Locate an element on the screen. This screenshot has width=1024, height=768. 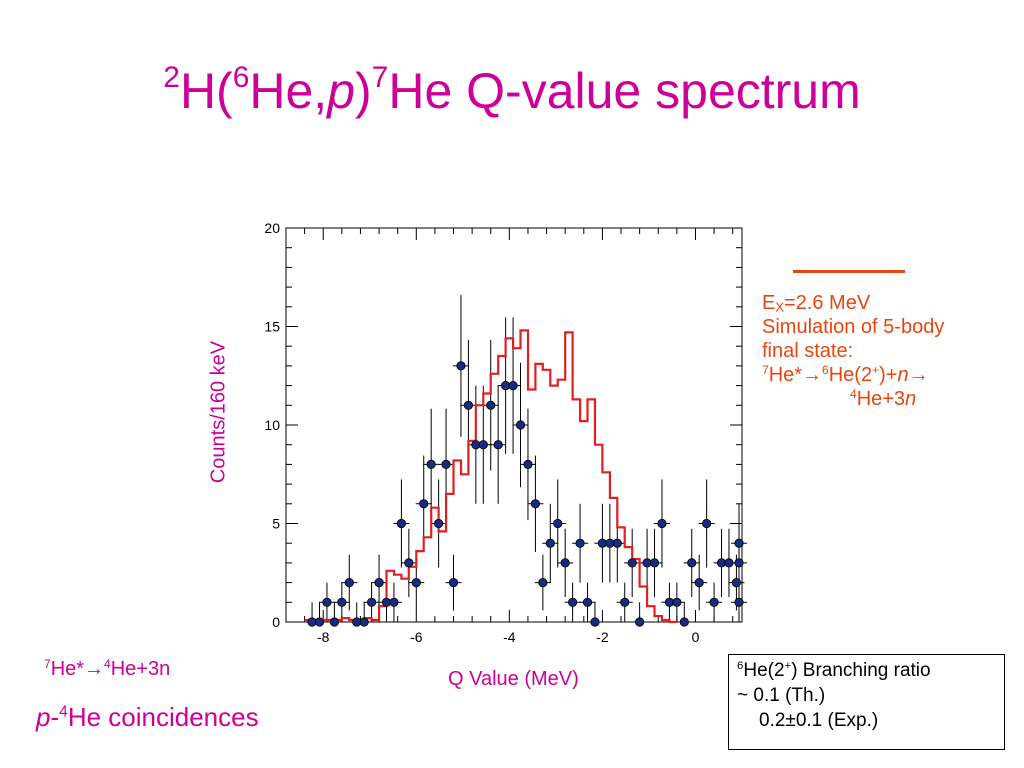
legend-he-2: He(2 is located at coordinates (850, 375).